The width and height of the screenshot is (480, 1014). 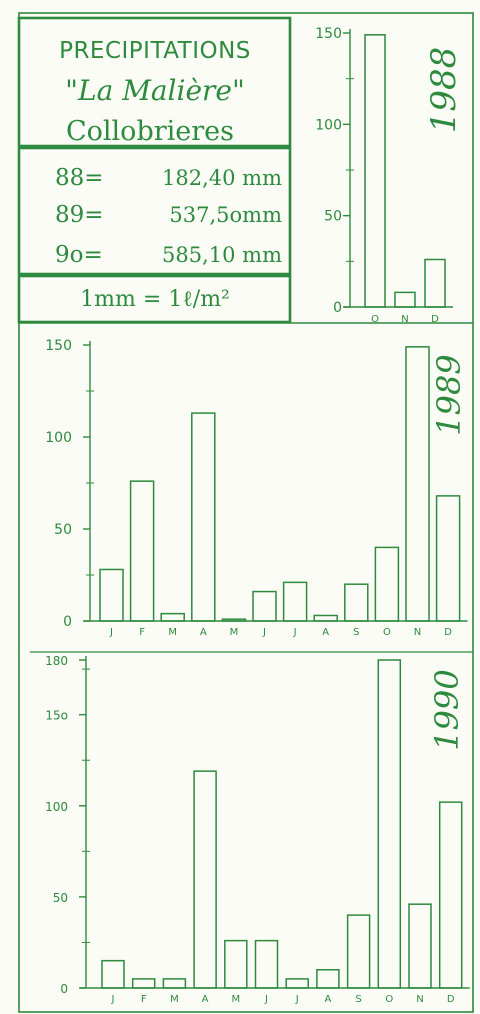 What do you see at coordinates (225, 215) in the screenshot?
I see `total-89-amount: 537,5omm` at bounding box center [225, 215].